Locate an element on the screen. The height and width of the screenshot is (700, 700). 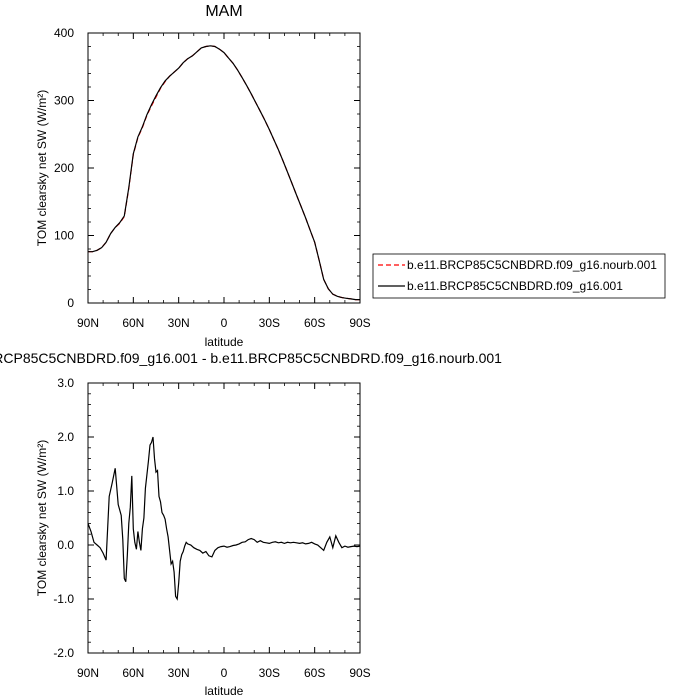
top-ytick-label: 300 is located at coordinates (64, 101).